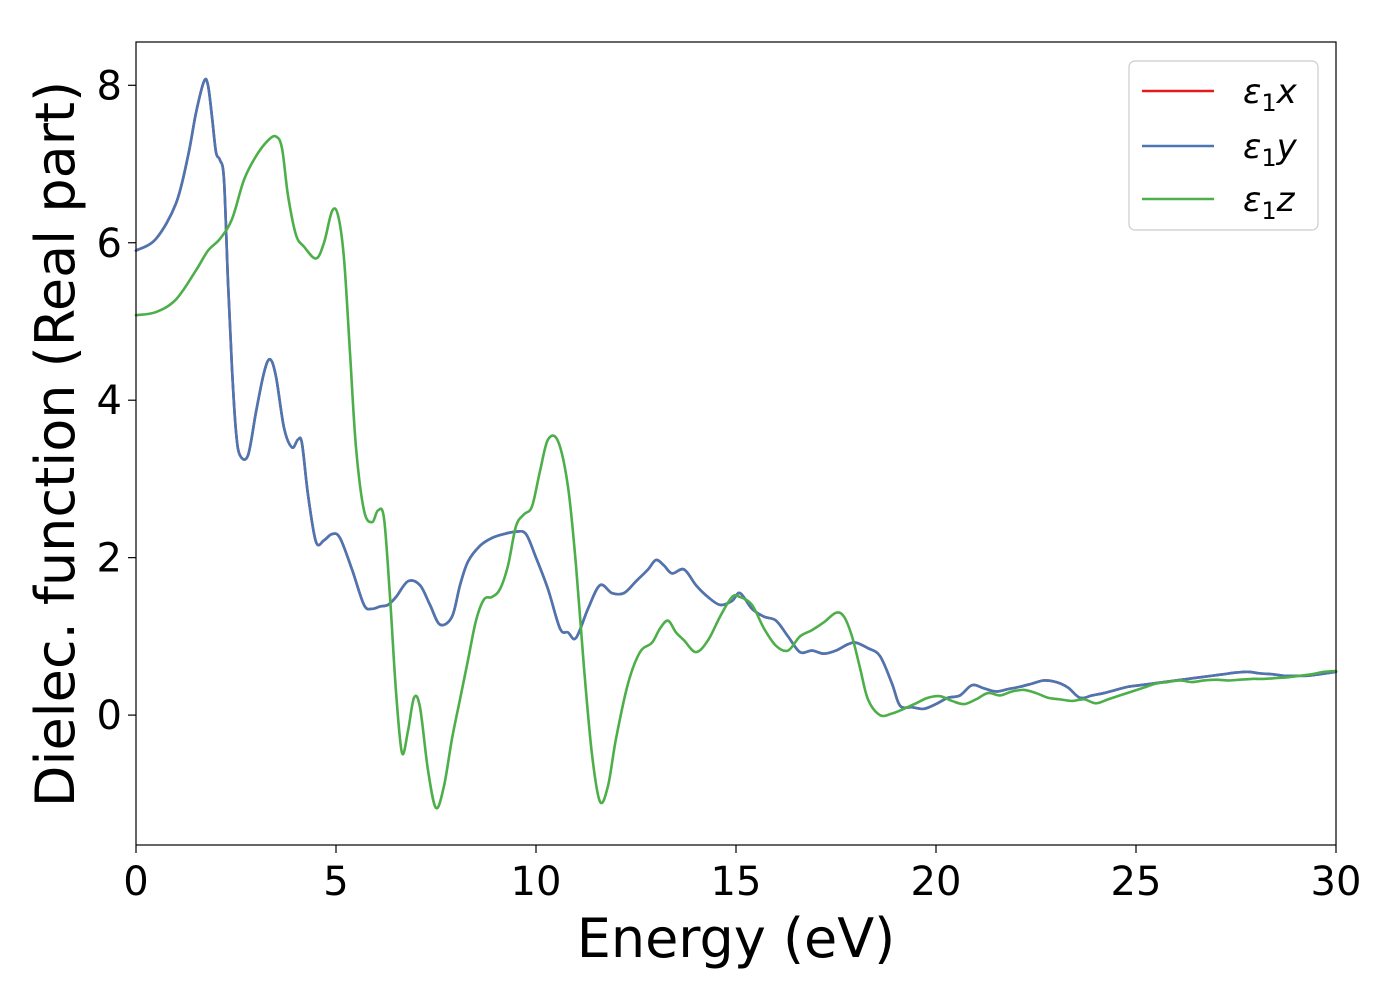 This screenshot has height=1000, width=1400. Describe the element at coordinates (736, 882) in the screenshot. I see `x-tick-label: 15` at that location.